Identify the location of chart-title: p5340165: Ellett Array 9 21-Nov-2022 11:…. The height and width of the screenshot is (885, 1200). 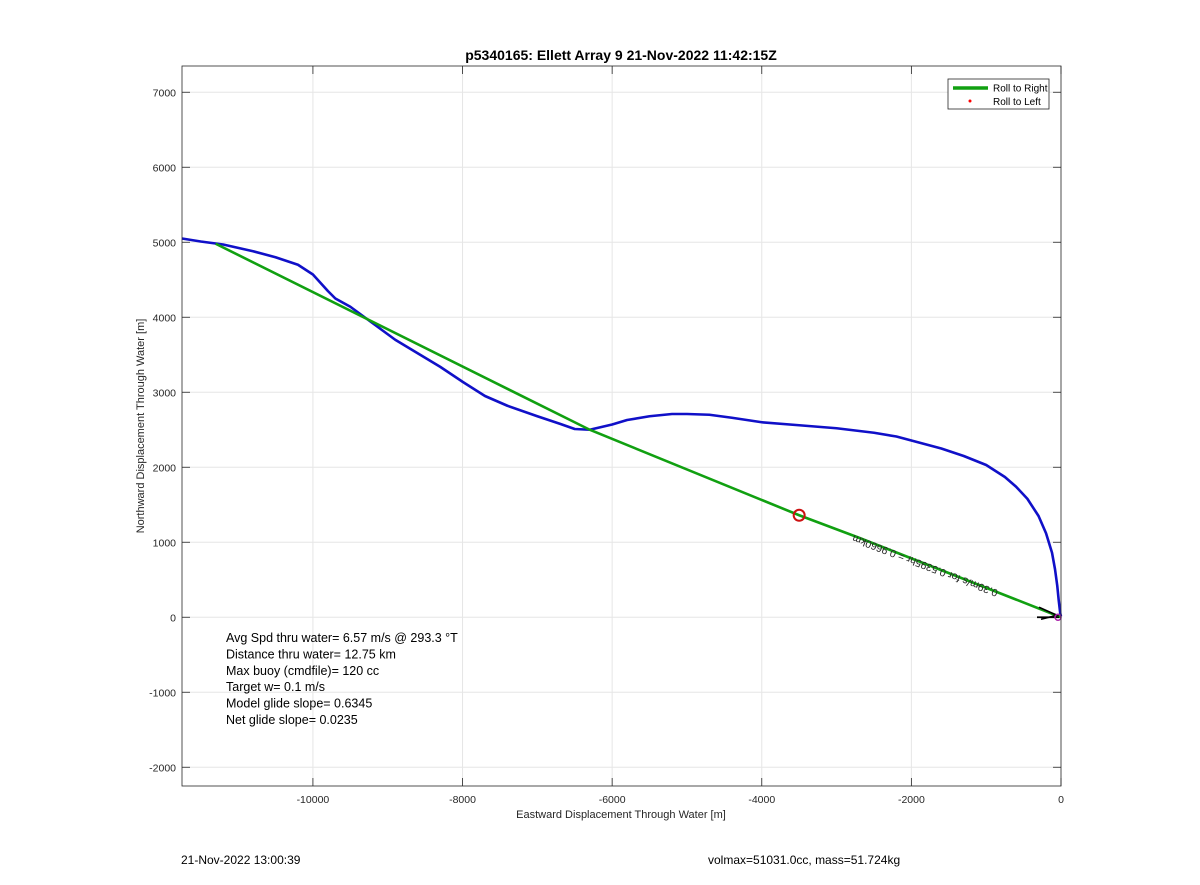
(621, 55).